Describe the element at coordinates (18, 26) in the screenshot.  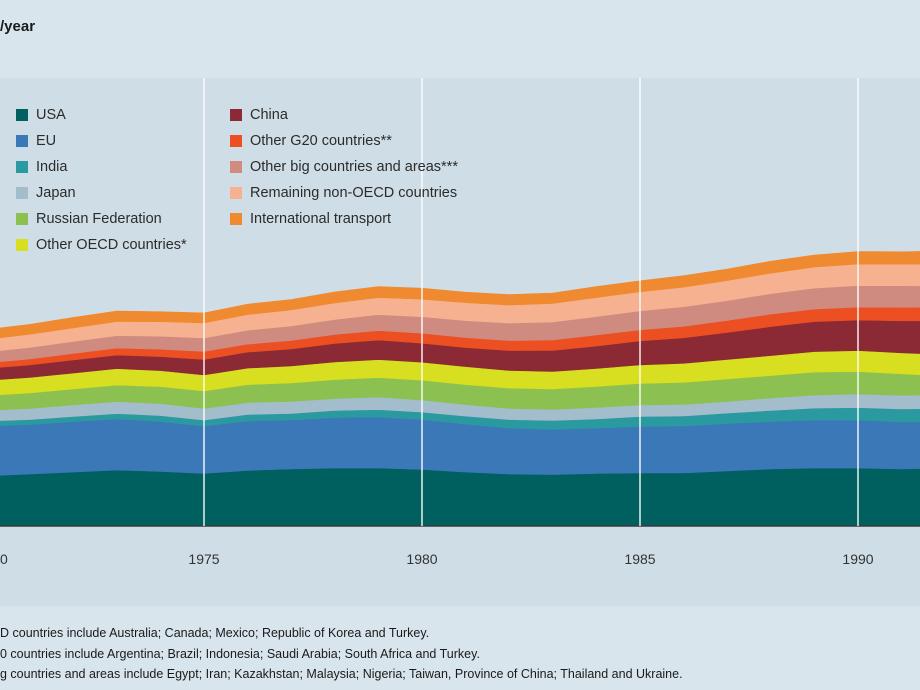
I see `unit-label: /year` at that location.